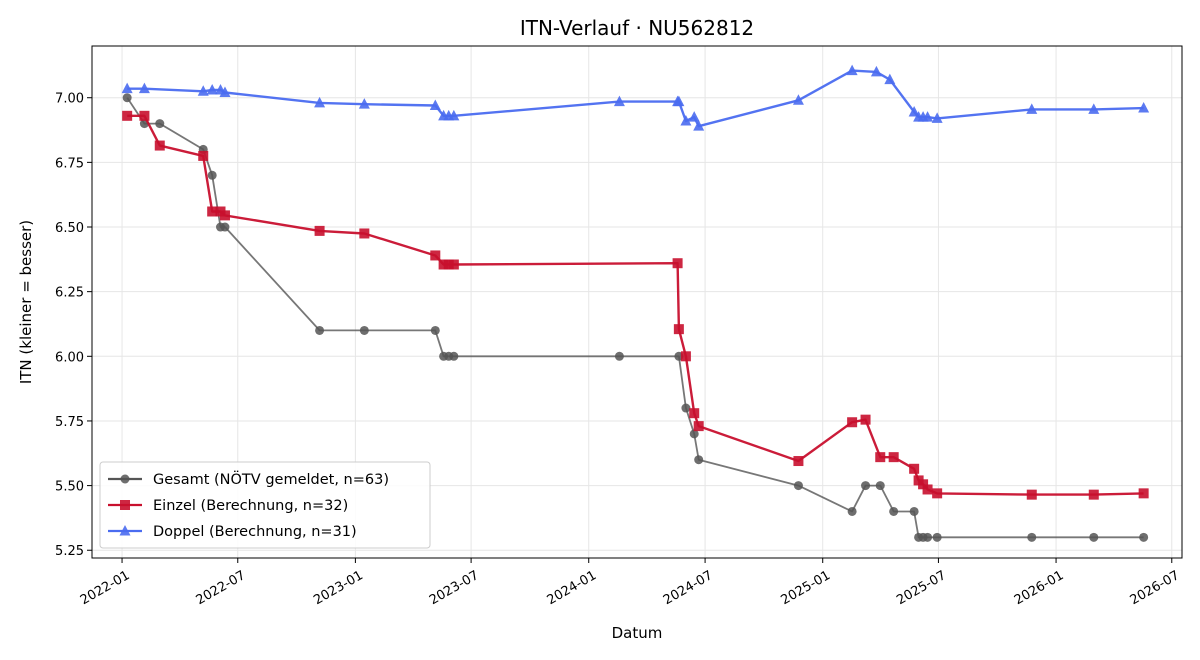 This screenshot has width=1200, height=660. Describe the element at coordinates (69, 551) in the screenshot. I see `y-tick-label: 5.25` at that location.